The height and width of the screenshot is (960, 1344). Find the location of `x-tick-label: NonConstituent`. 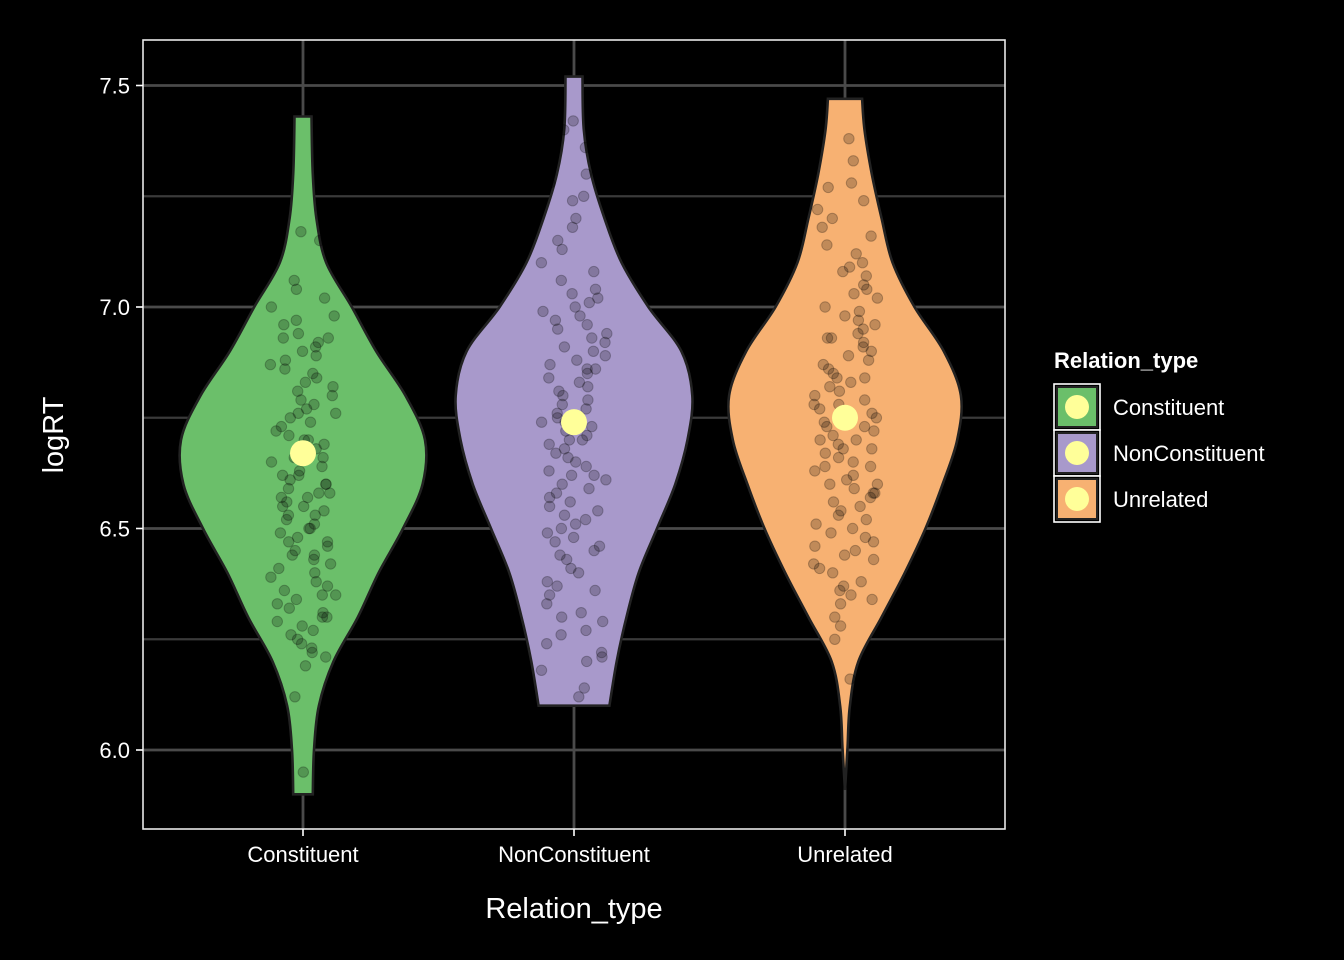

x-tick-label: NonConstituent is located at coordinates (574, 854).